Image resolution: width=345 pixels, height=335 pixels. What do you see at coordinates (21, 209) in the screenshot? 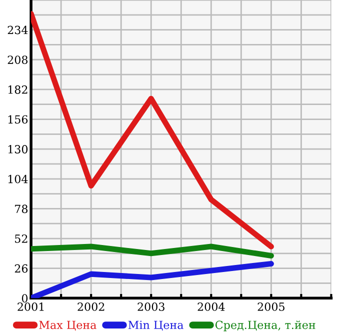
I see `y-tick-label: 78` at bounding box center [21, 209].